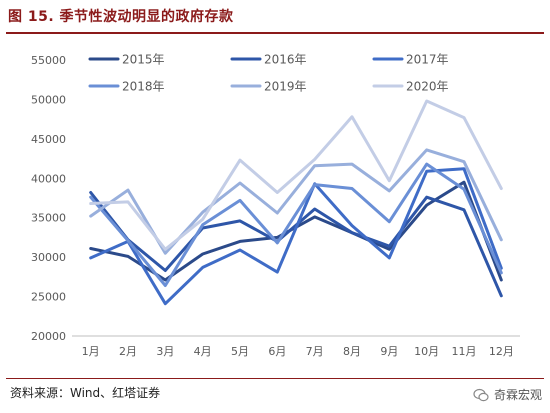  What do you see at coordinates (501, 351) in the screenshot?
I see `x-tick-label: 12月` at bounding box center [501, 351].